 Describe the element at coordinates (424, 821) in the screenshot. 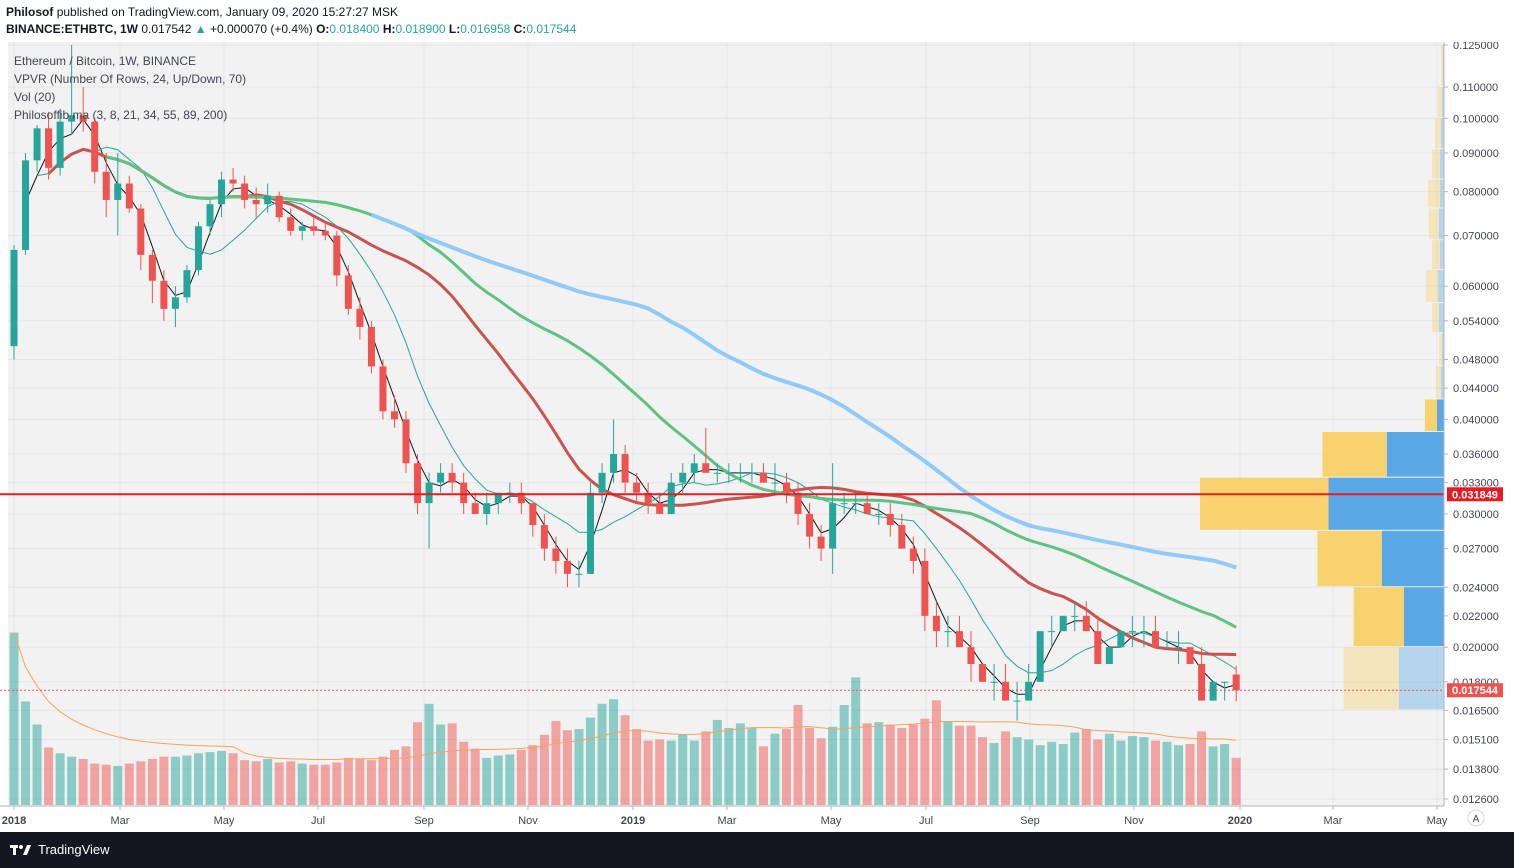

I see `time-tick-label: Sep` at that location.